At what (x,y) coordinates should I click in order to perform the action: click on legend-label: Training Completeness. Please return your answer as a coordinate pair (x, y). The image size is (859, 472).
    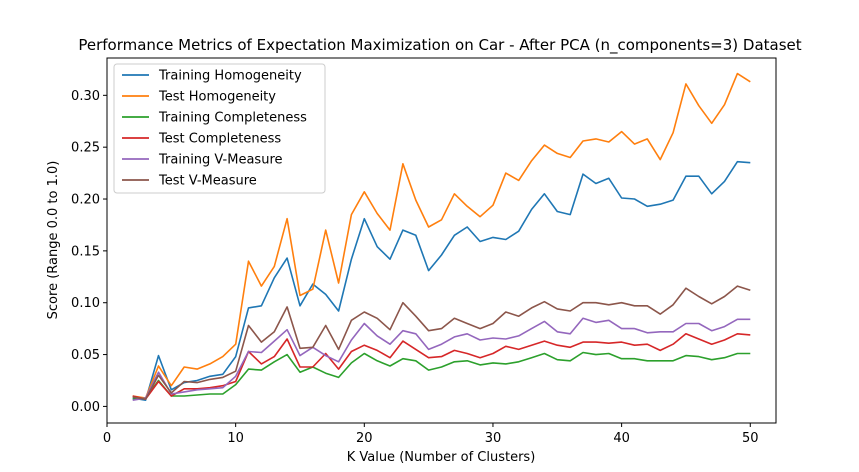
    Looking at the image, I should click on (232, 118).